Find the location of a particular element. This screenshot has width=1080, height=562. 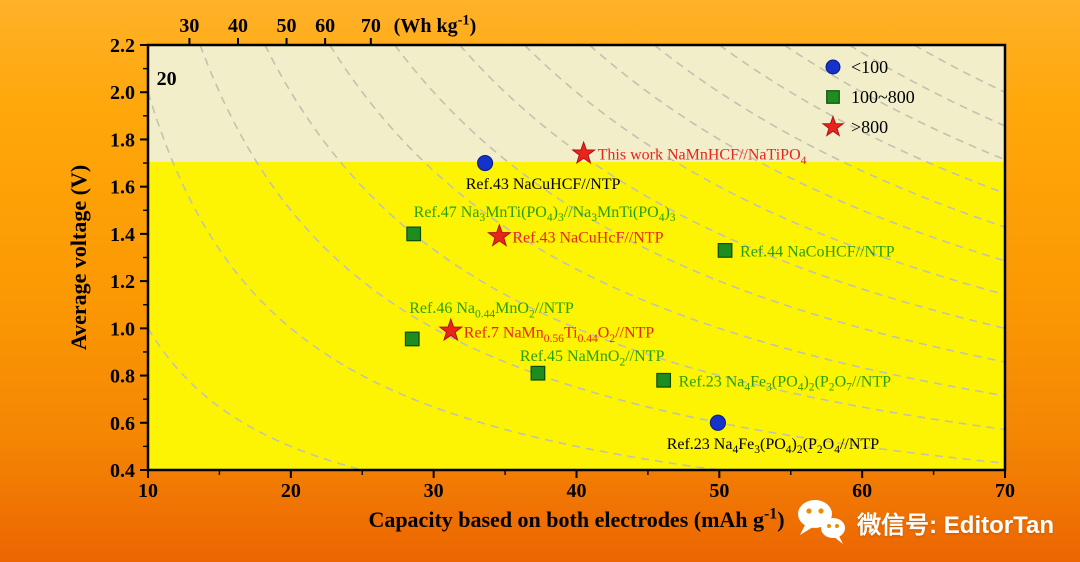

x-tick-label: 50 is located at coordinates (719, 491).